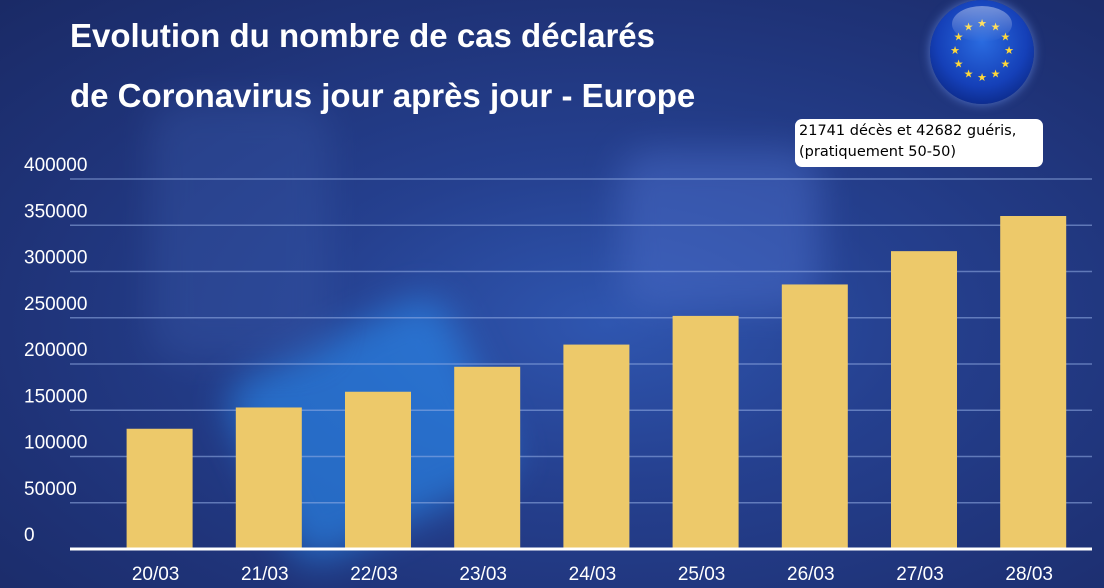 The height and width of the screenshot is (588, 1104). I want to click on y-tick-label: 150000, so click(55, 396).